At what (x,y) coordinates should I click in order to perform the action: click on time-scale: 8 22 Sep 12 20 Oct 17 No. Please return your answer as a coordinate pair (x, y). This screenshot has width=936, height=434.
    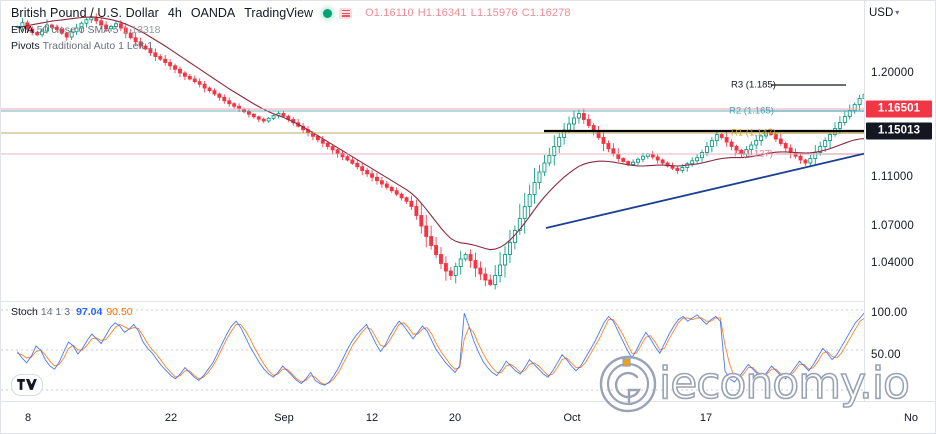
    Looking at the image, I should click on (468, 417).